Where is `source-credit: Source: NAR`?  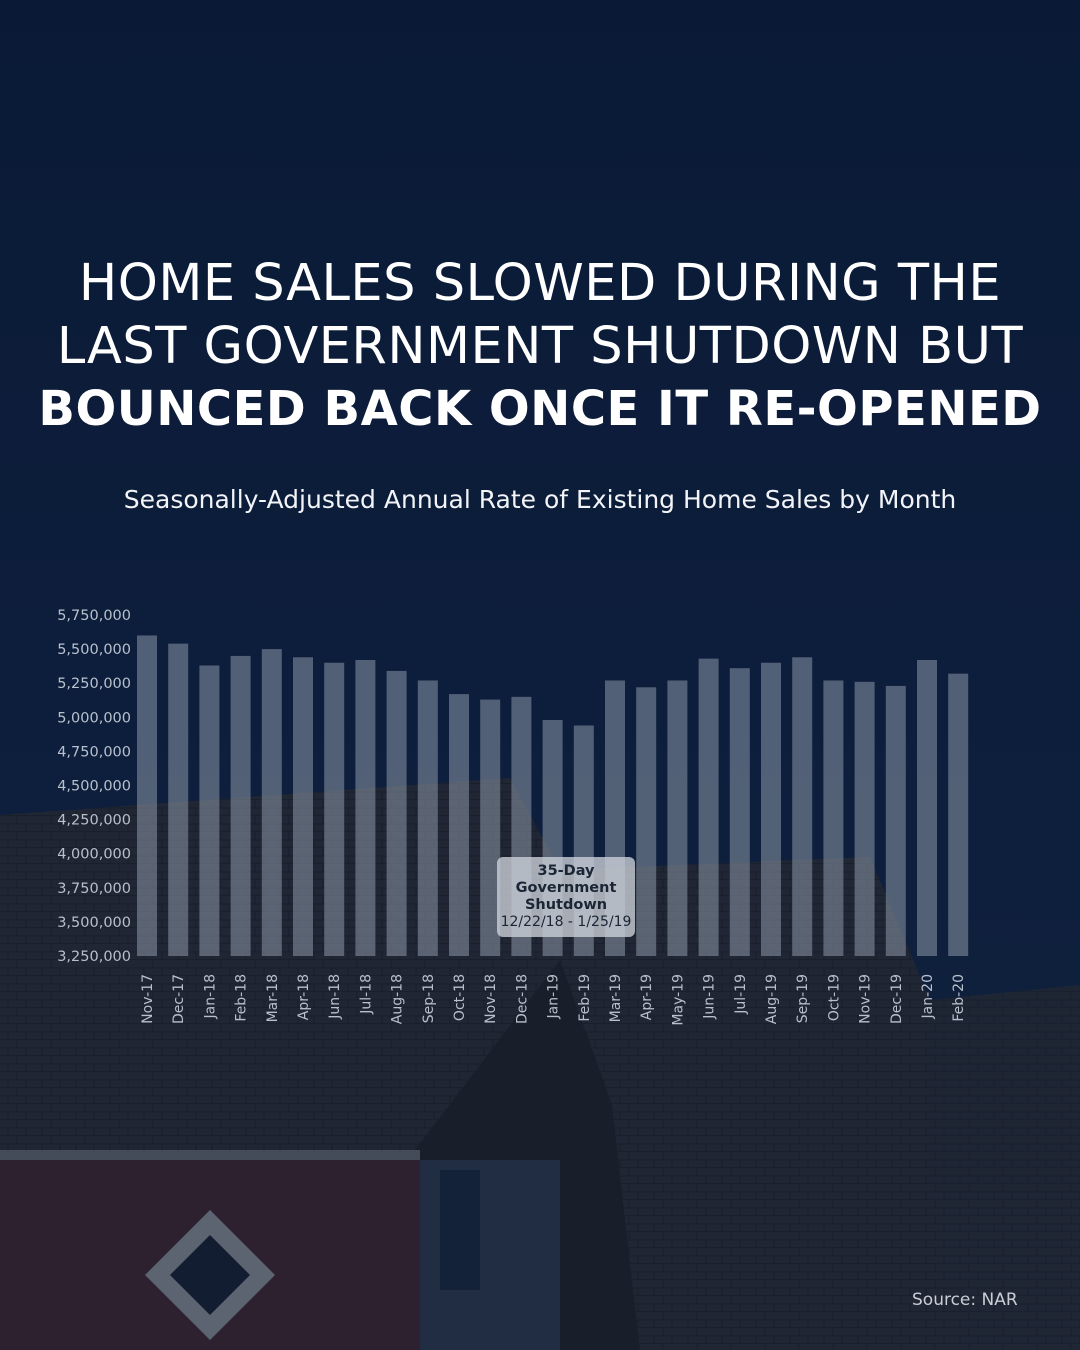 source-credit: Source: NAR is located at coordinates (965, 1300).